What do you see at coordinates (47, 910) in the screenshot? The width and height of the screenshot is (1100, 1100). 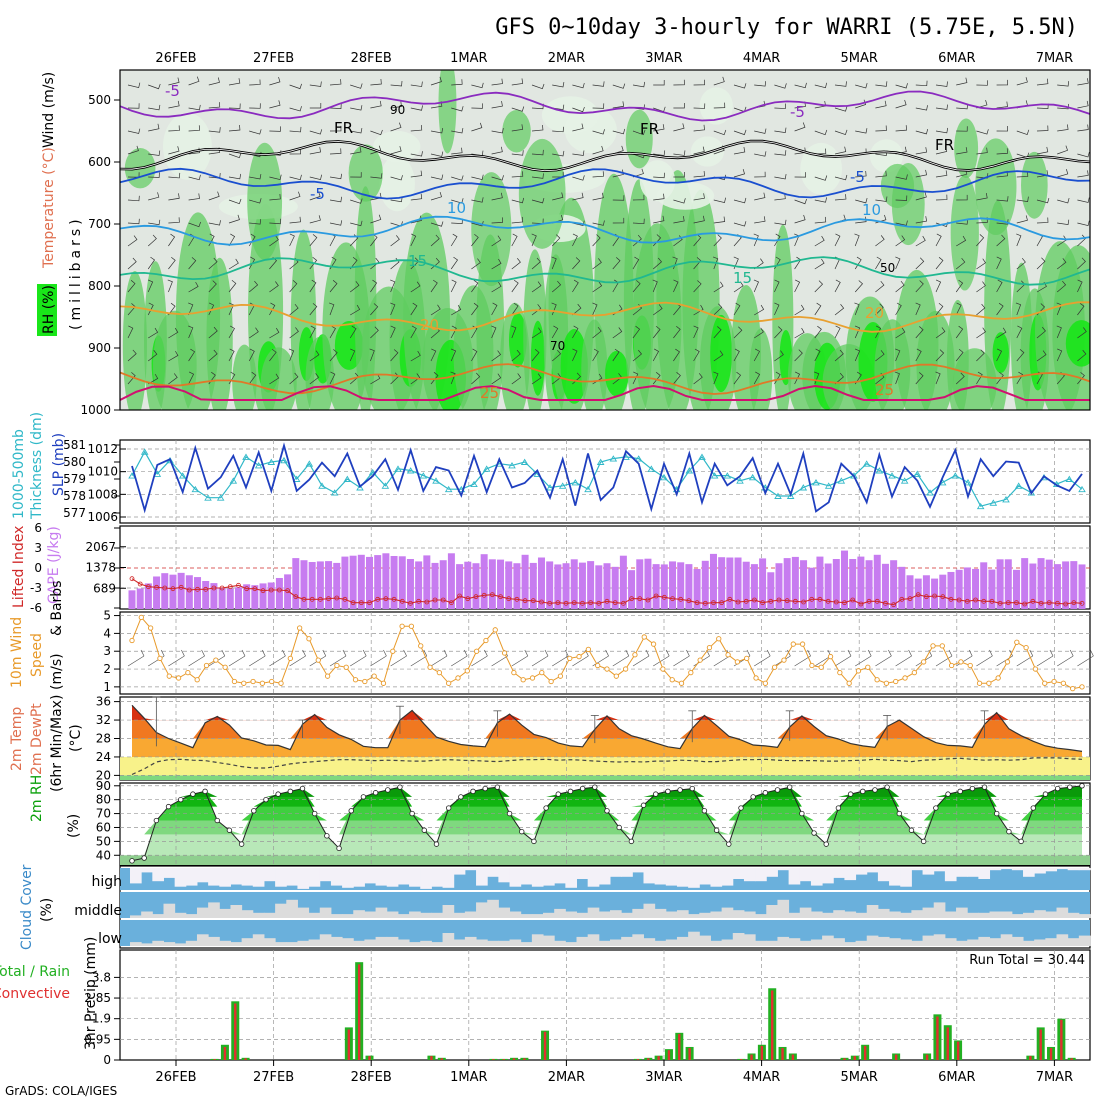 I see `cloud-unit-label: (%)` at bounding box center [47, 910].